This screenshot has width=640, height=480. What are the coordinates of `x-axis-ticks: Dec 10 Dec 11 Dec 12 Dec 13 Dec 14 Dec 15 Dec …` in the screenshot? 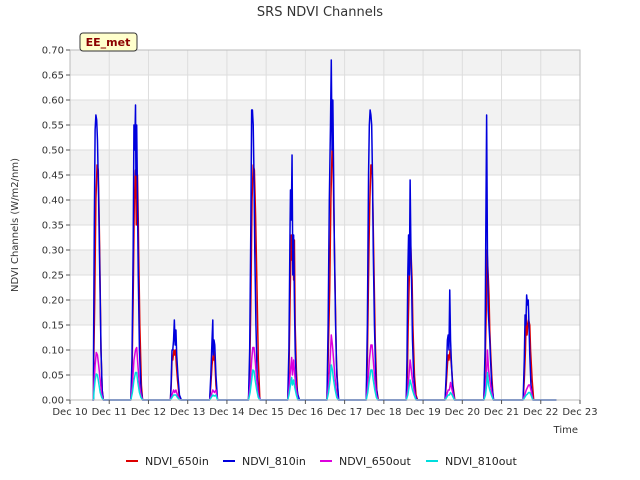 It's located at (325, 409).